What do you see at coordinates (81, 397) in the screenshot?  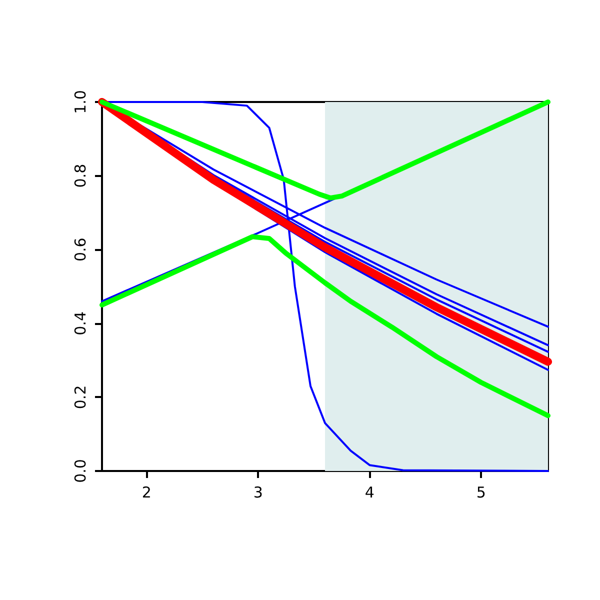 I see `y-tick-label: 0.2` at bounding box center [81, 397].